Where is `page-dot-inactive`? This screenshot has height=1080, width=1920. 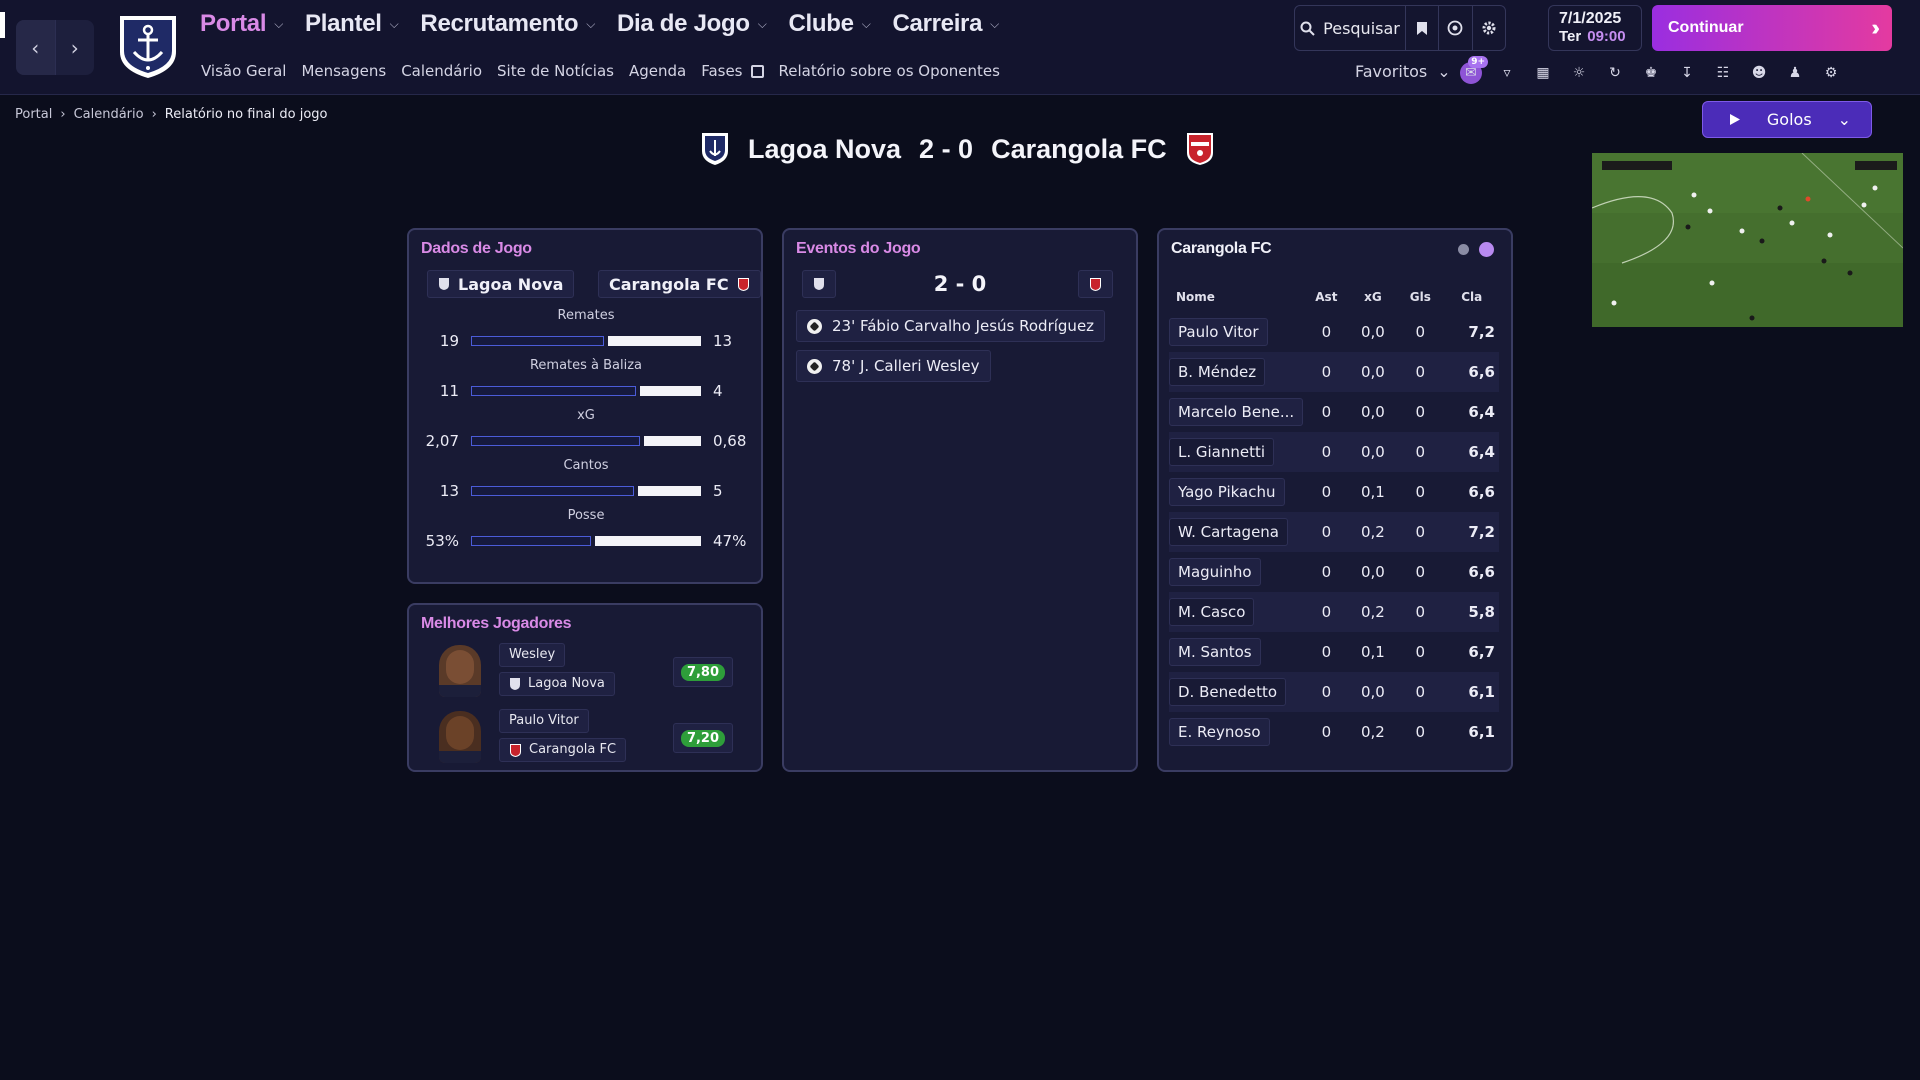
page-dot-inactive is located at coordinates (1463, 249).